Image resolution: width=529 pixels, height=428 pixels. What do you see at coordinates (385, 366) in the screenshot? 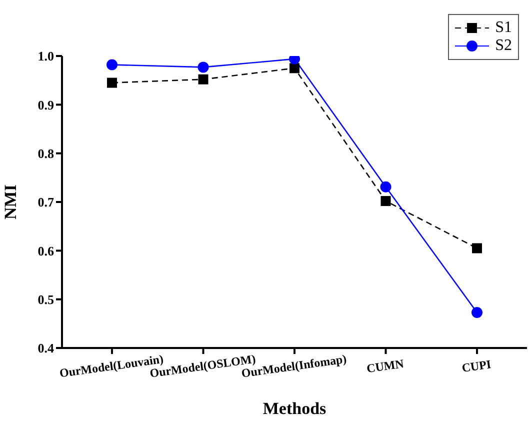
I see `x-tick-label: CUMN` at bounding box center [385, 366].